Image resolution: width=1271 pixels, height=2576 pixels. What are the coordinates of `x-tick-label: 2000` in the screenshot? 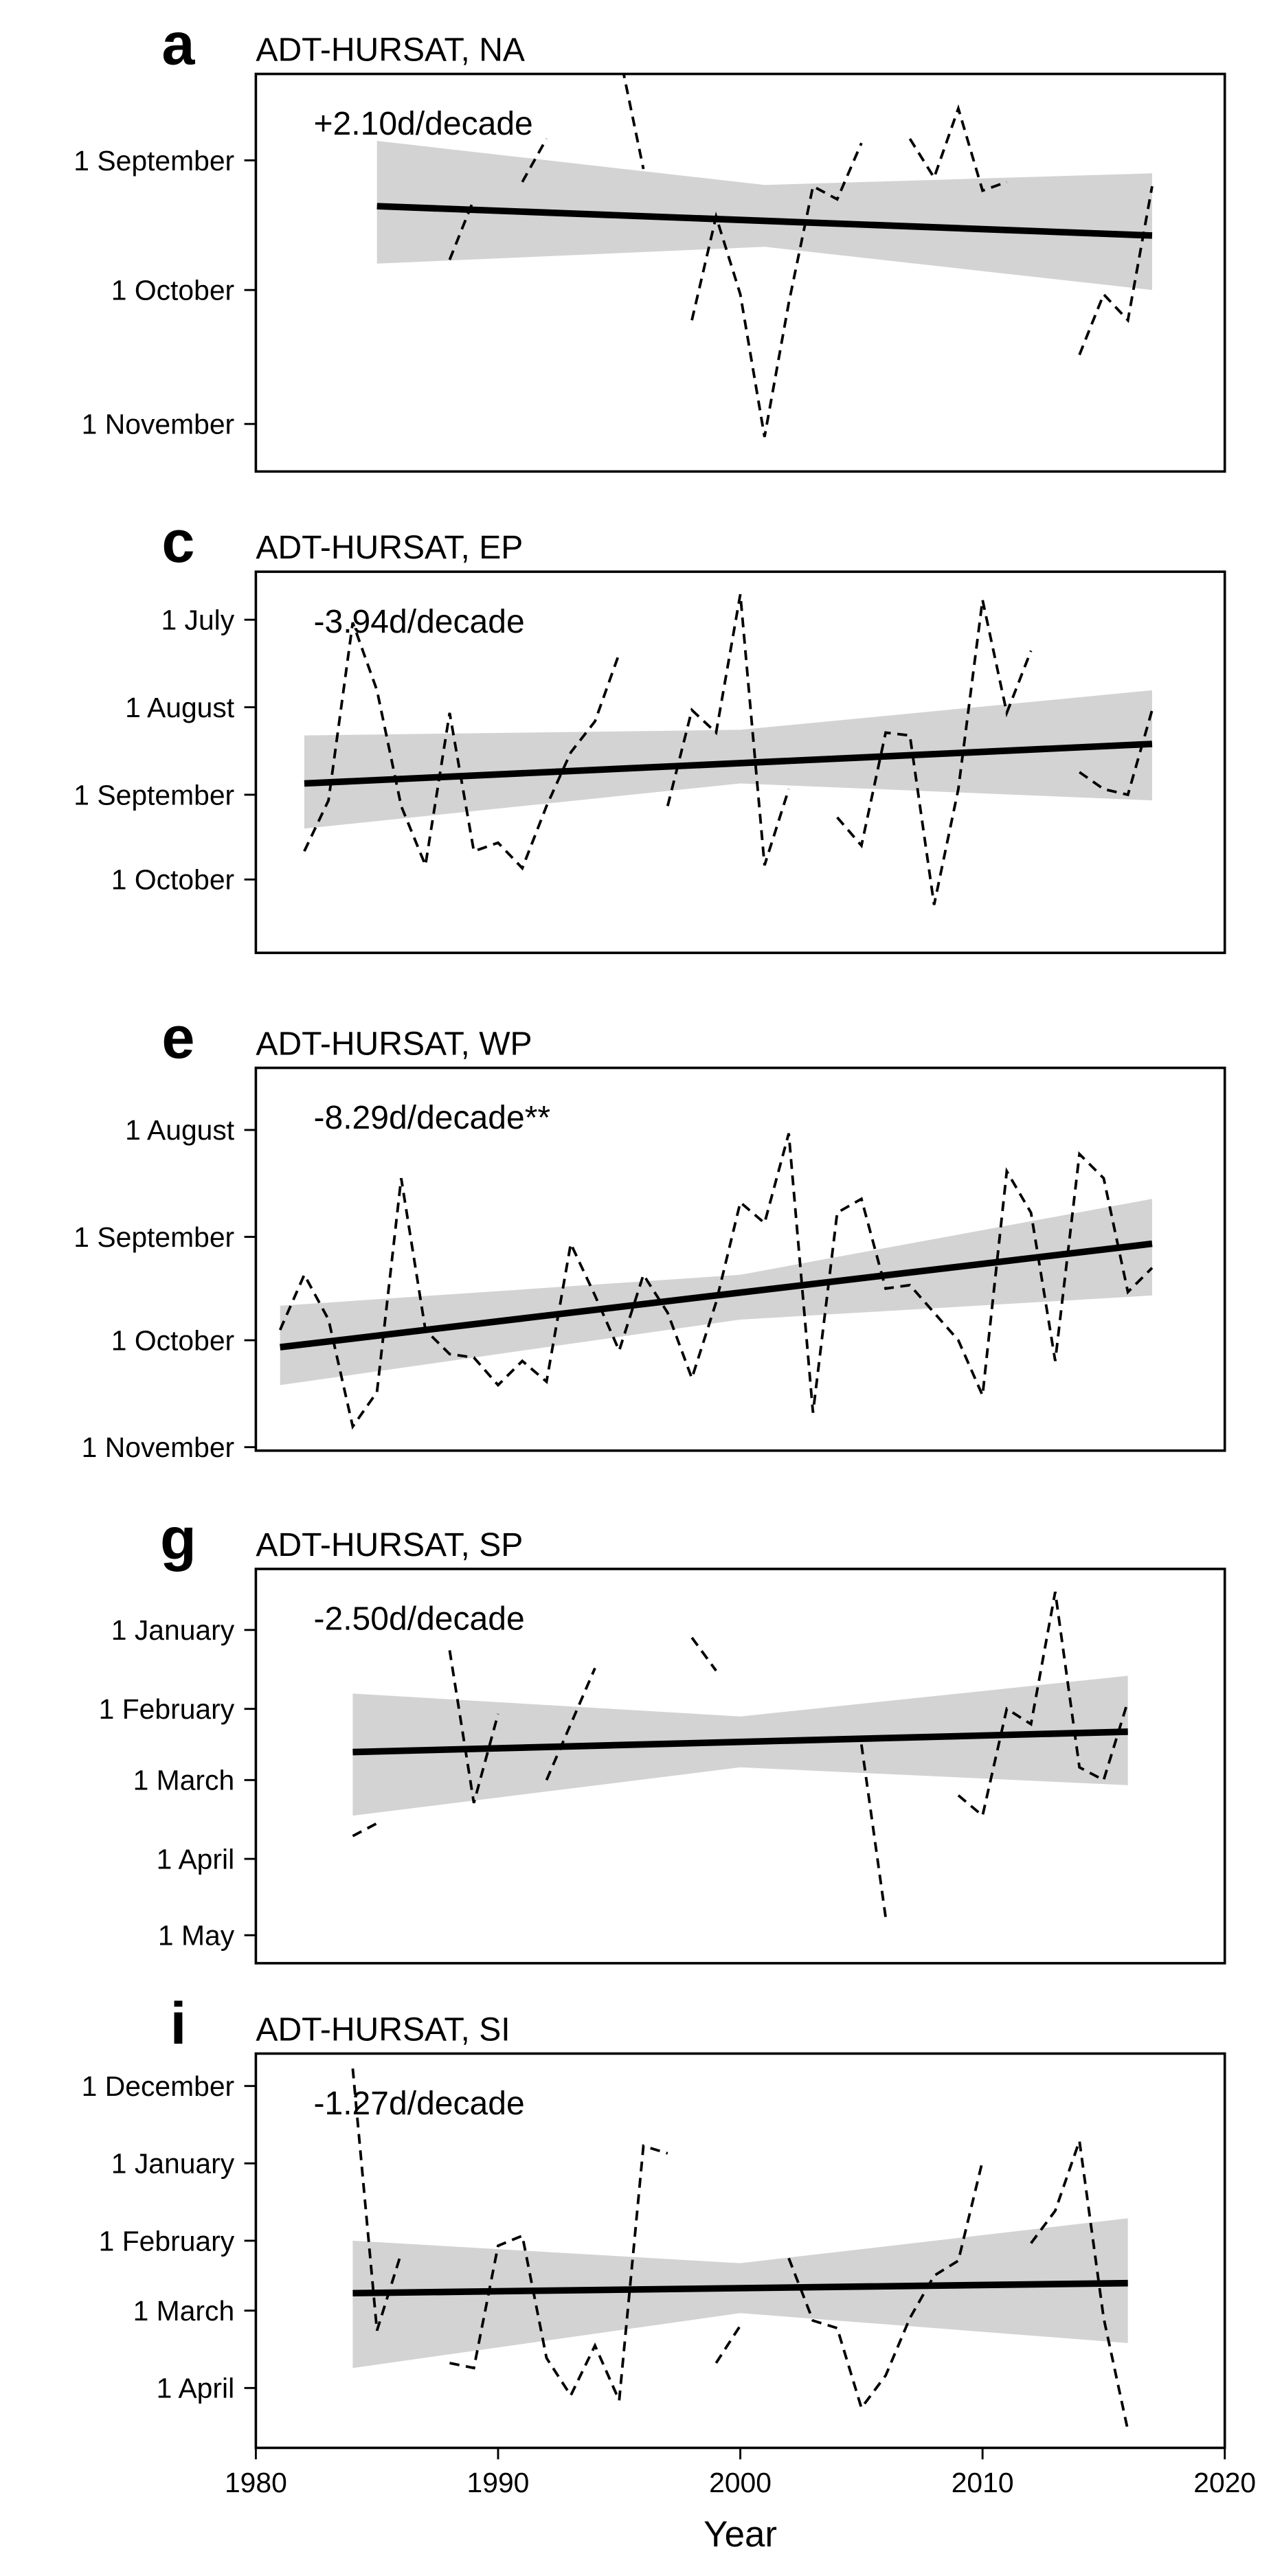 It's located at (740, 2482).